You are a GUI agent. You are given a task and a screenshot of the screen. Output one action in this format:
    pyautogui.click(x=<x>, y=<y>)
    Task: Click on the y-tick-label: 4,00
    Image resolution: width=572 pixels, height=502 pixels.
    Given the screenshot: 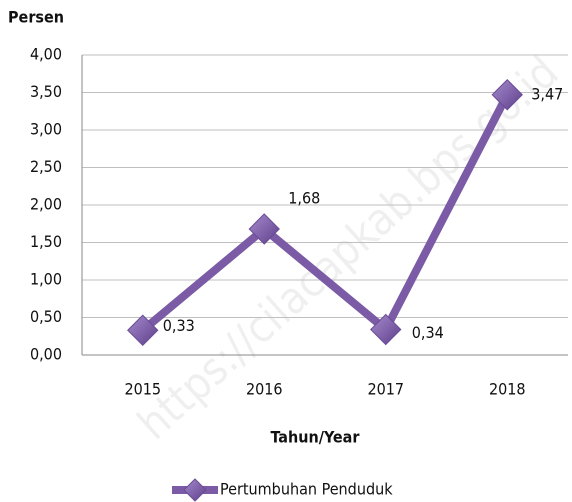 What is the action you would take?
    pyautogui.click(x=46, y=54)
    